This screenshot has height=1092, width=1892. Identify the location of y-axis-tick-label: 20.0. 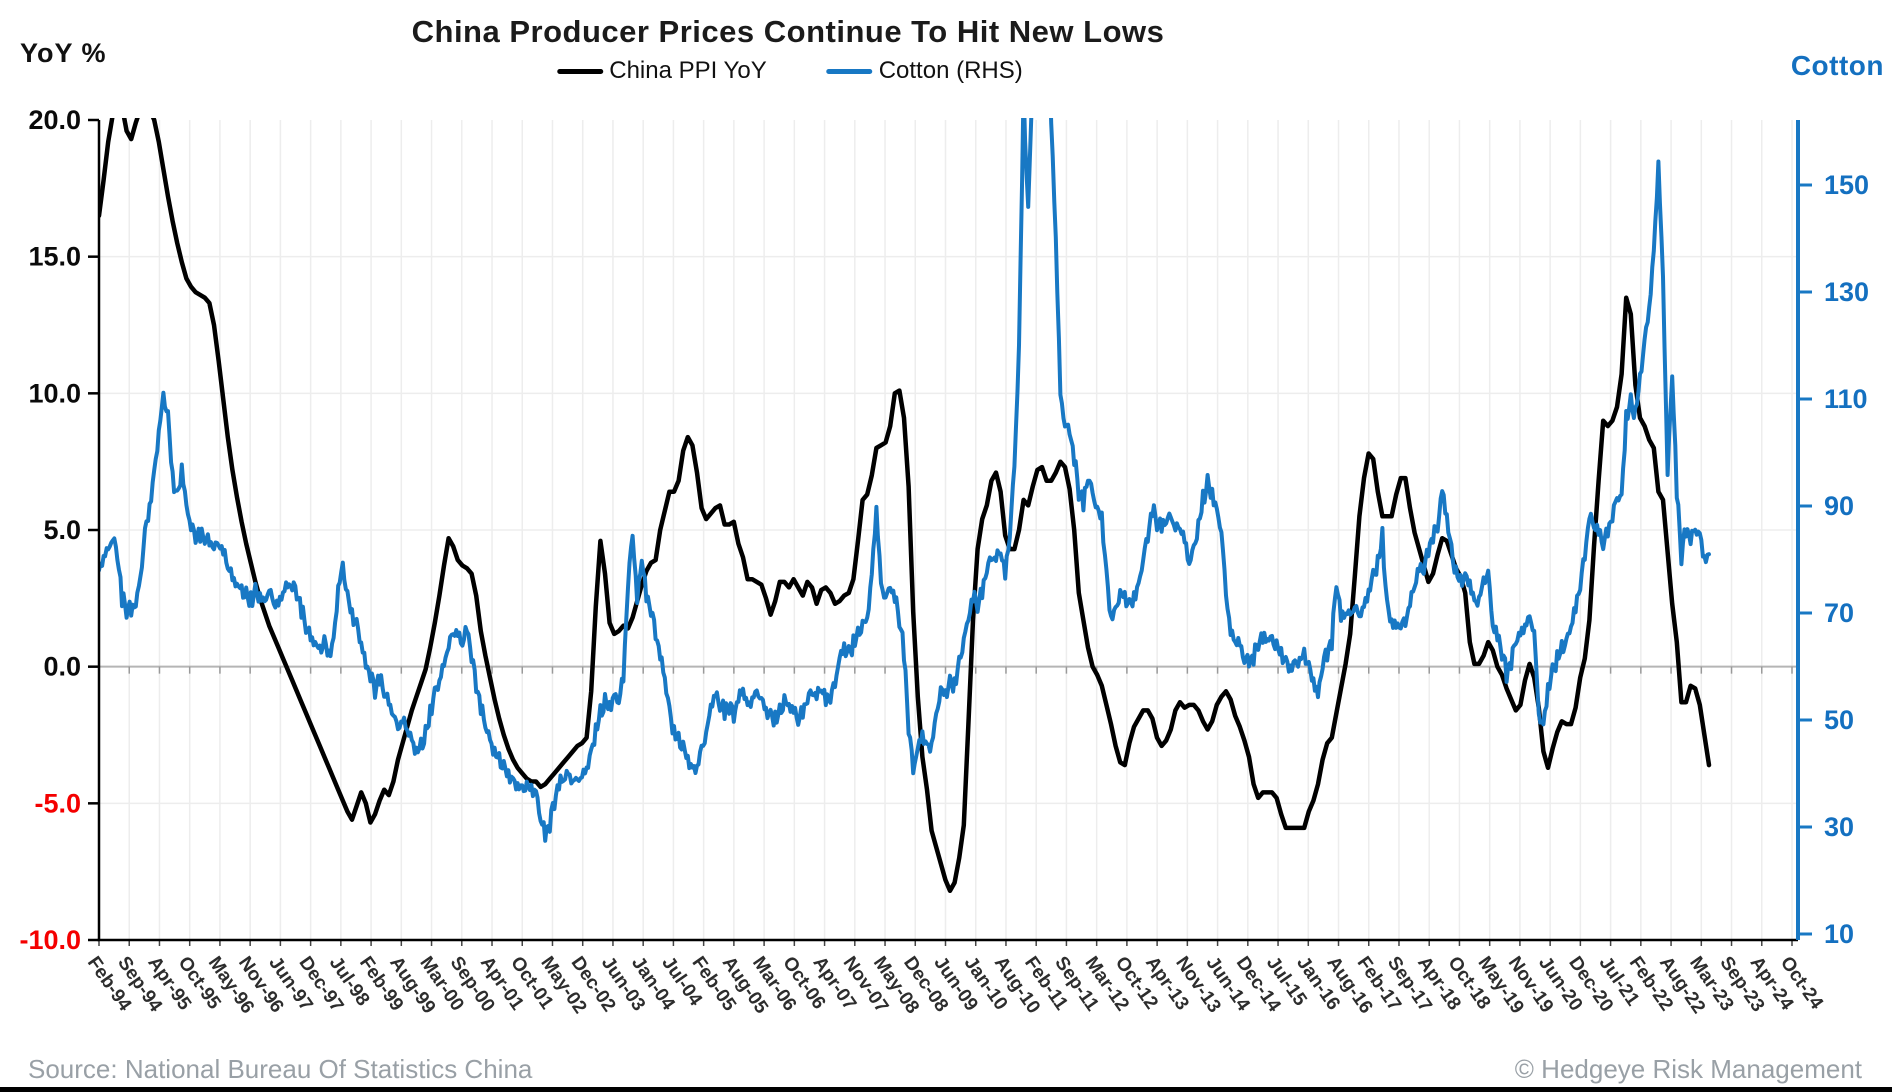
(54, 120).